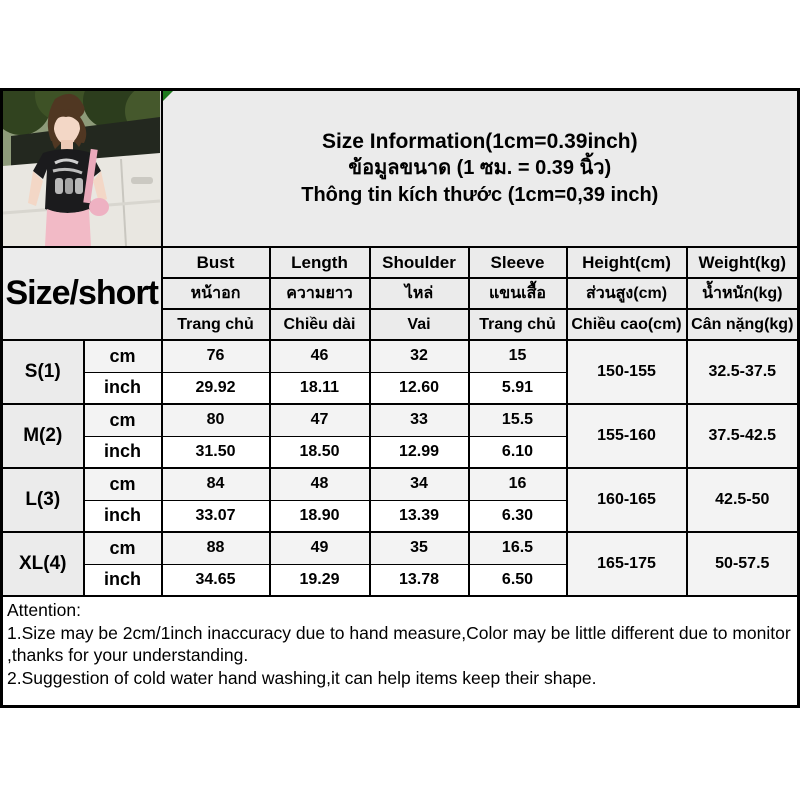 The height and width of the screenshot is (800, 800). Describe the element at coordinates (319, 420) in the screenshot. I see `m2-length-cm: 47` at that location.